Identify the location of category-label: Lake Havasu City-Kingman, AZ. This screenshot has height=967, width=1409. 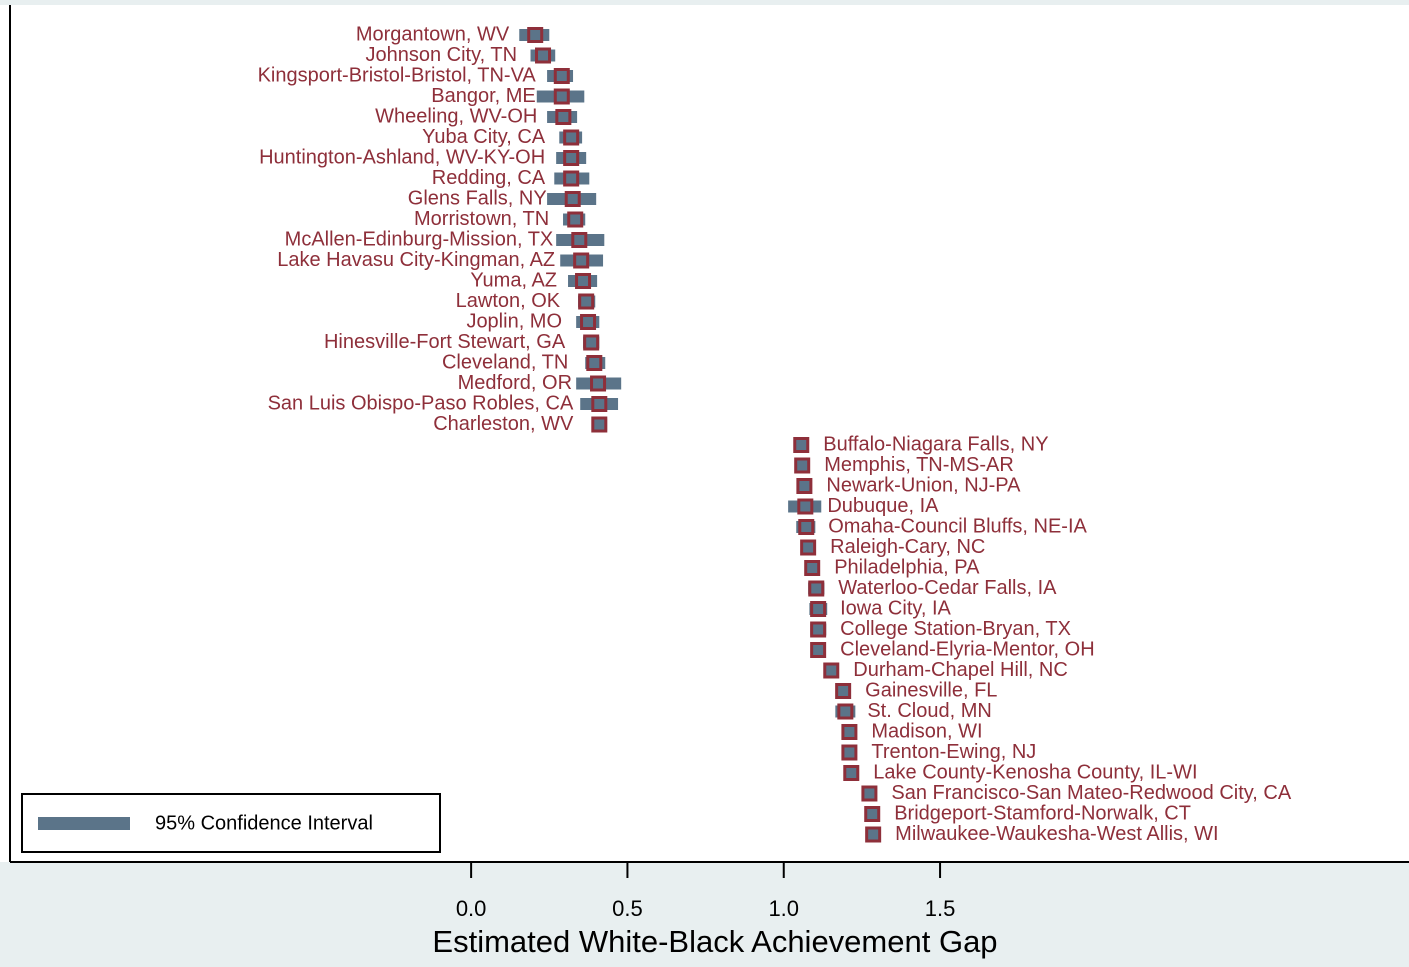
(416, 260).